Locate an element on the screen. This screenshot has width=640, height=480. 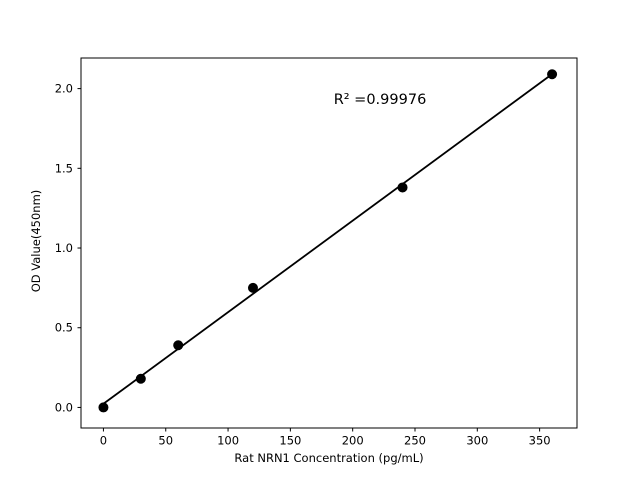
x-tick-label: 350 is located at coordinates (540, 441).